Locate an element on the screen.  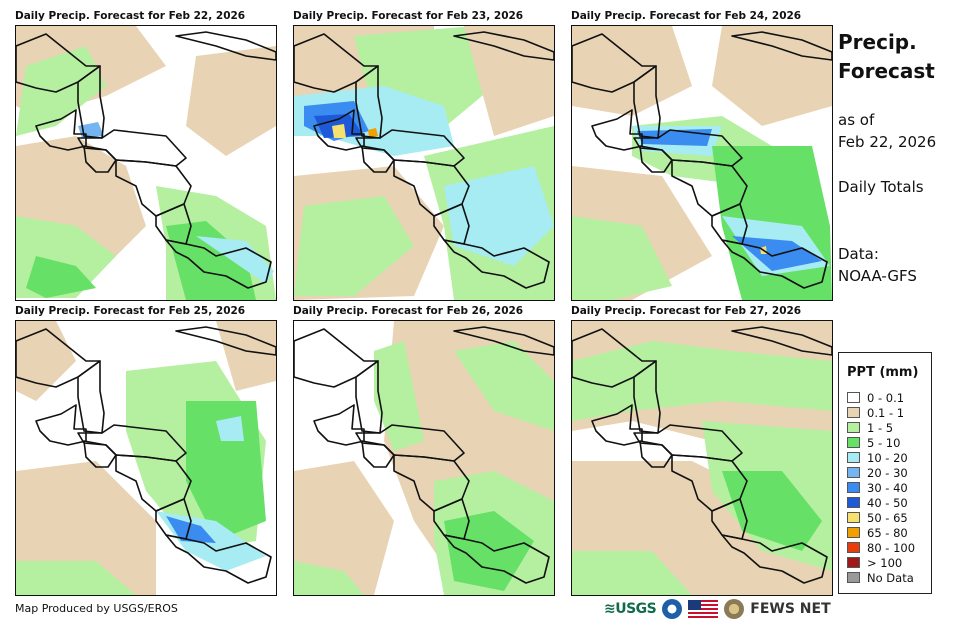
precip-map-feb25 is located at coordinates (146, 458).